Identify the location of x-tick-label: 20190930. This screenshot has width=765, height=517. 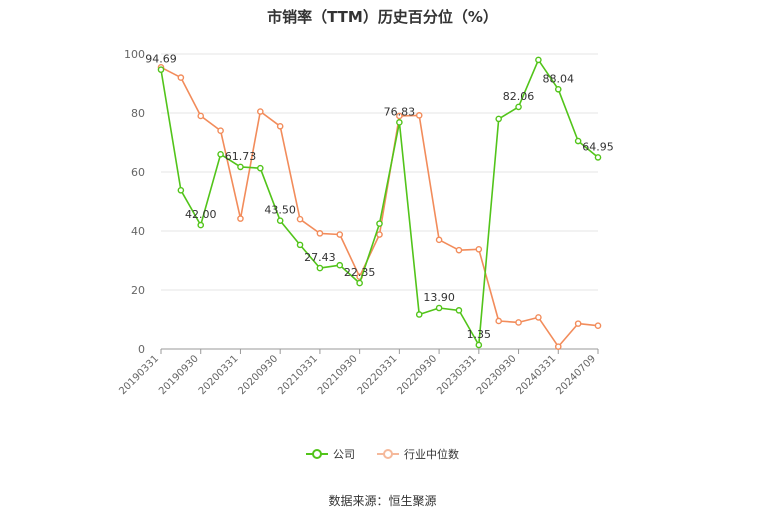
(179, 375).